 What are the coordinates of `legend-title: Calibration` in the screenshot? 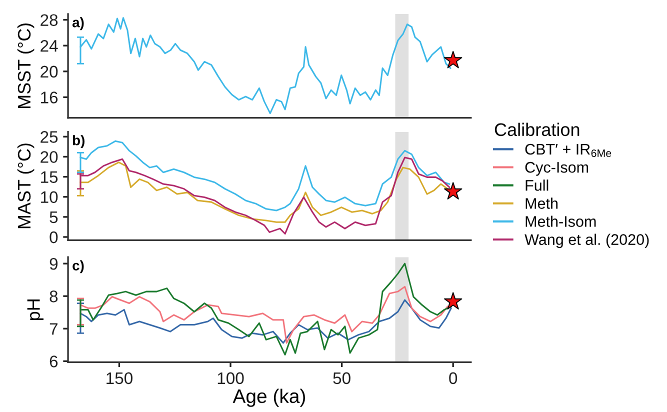 It's located at (537, 129).